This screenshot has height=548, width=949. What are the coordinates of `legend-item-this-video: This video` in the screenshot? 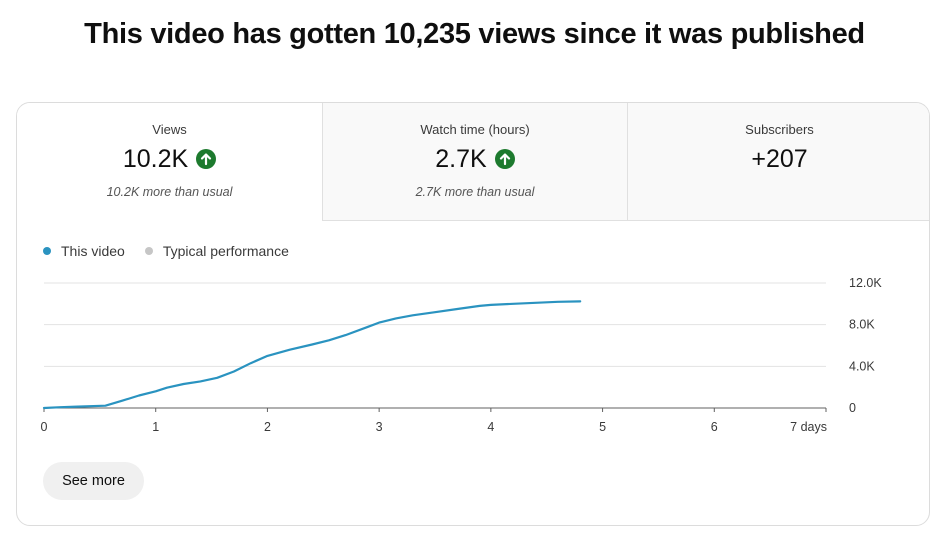 It's located at (84, 251).